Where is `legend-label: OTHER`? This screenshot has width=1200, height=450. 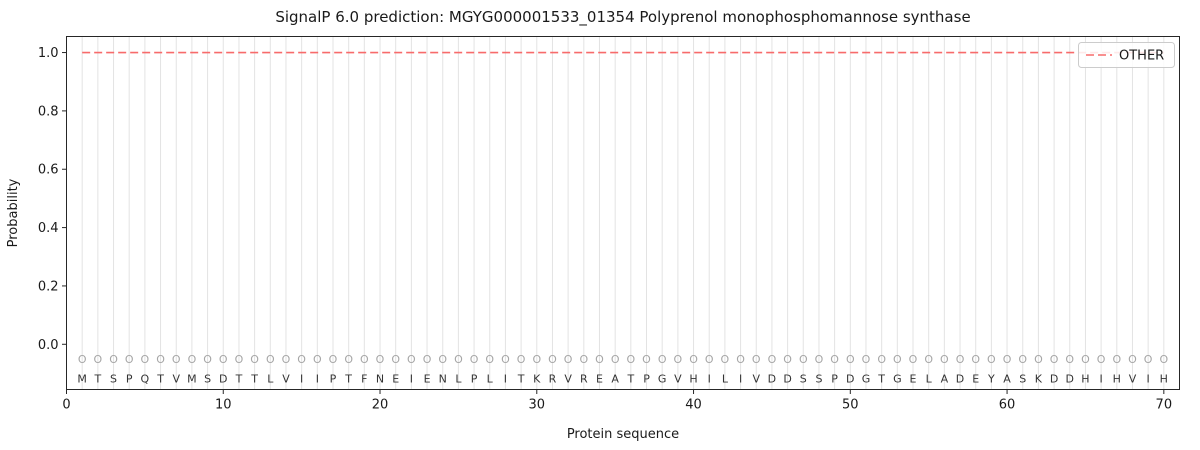 legend-label: OTHER is located at coordinates (1141, 56).